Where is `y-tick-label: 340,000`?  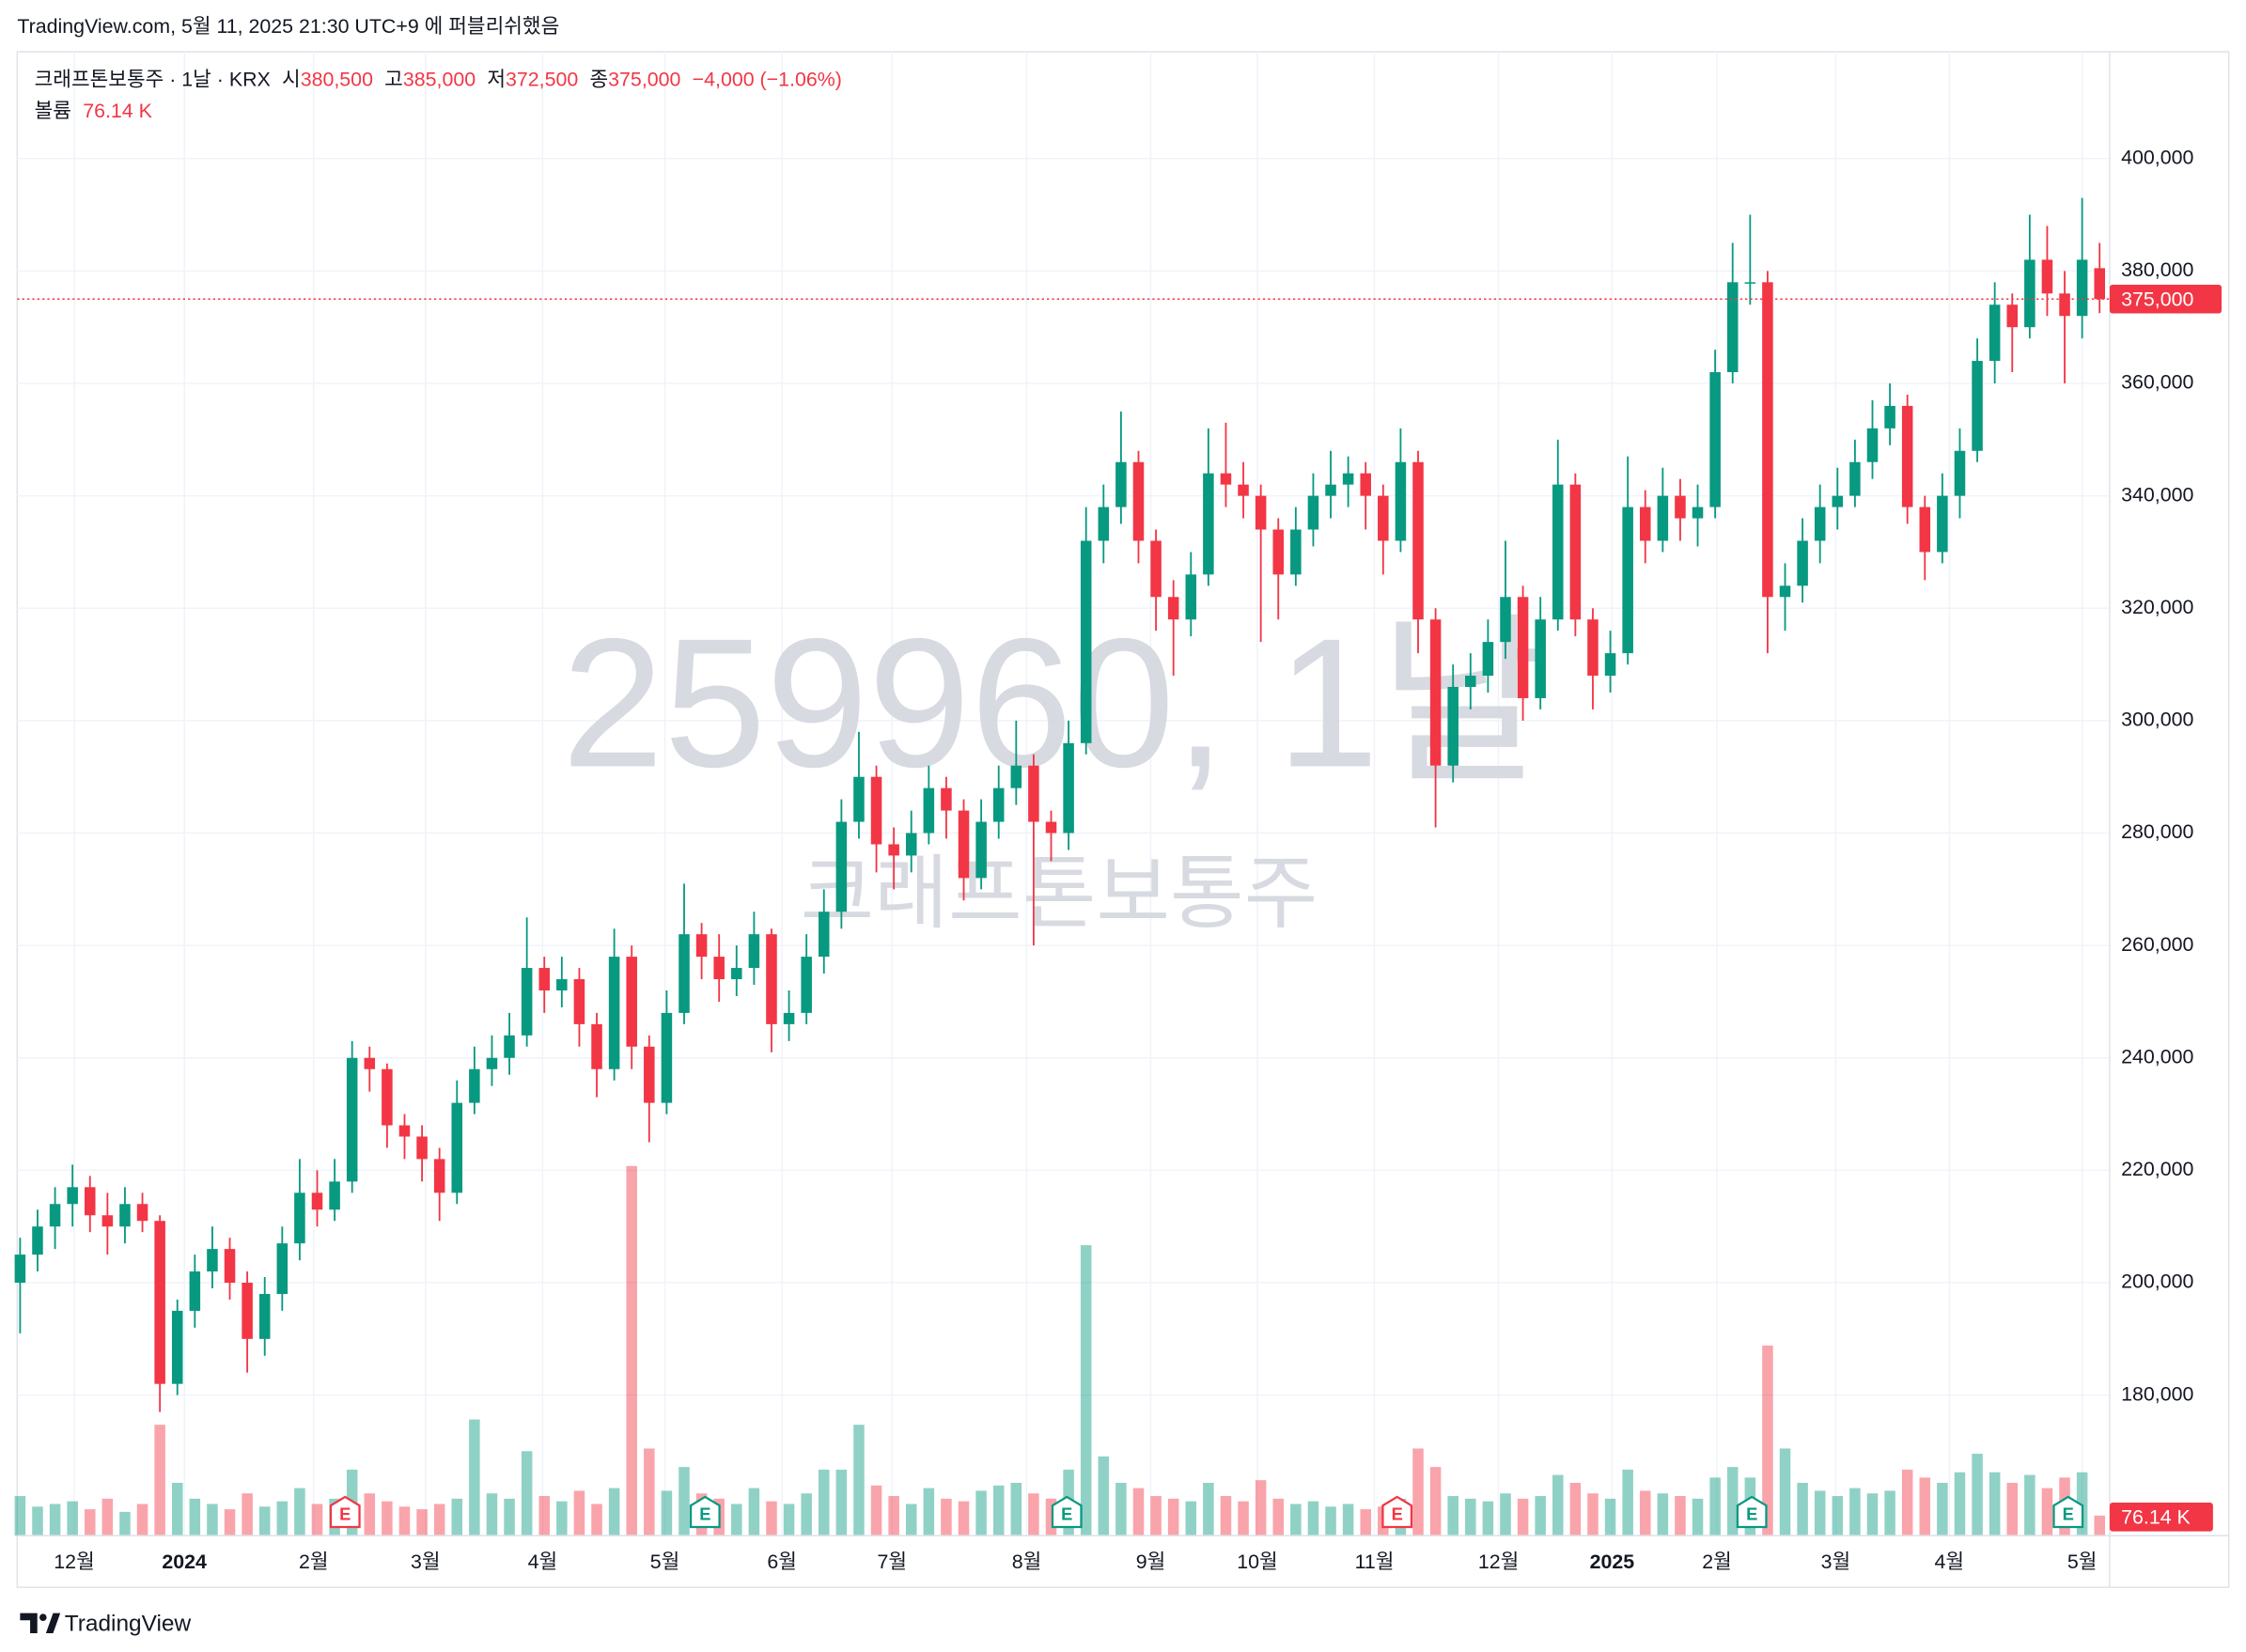
y-tick-label: 340,000 is located at coordinates (2157, 494).